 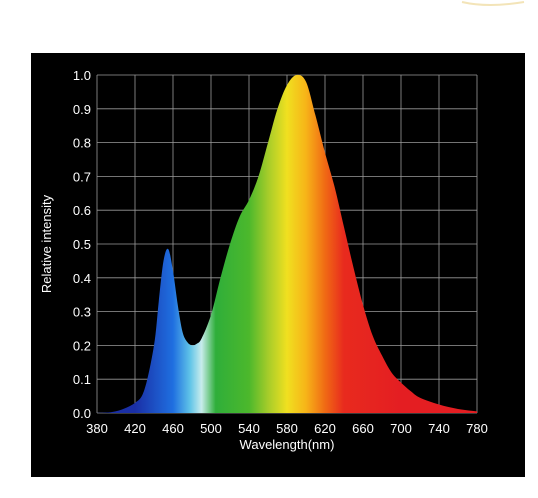 I want to click on y-tick-label: 1.0, so click(x=82, y=75).